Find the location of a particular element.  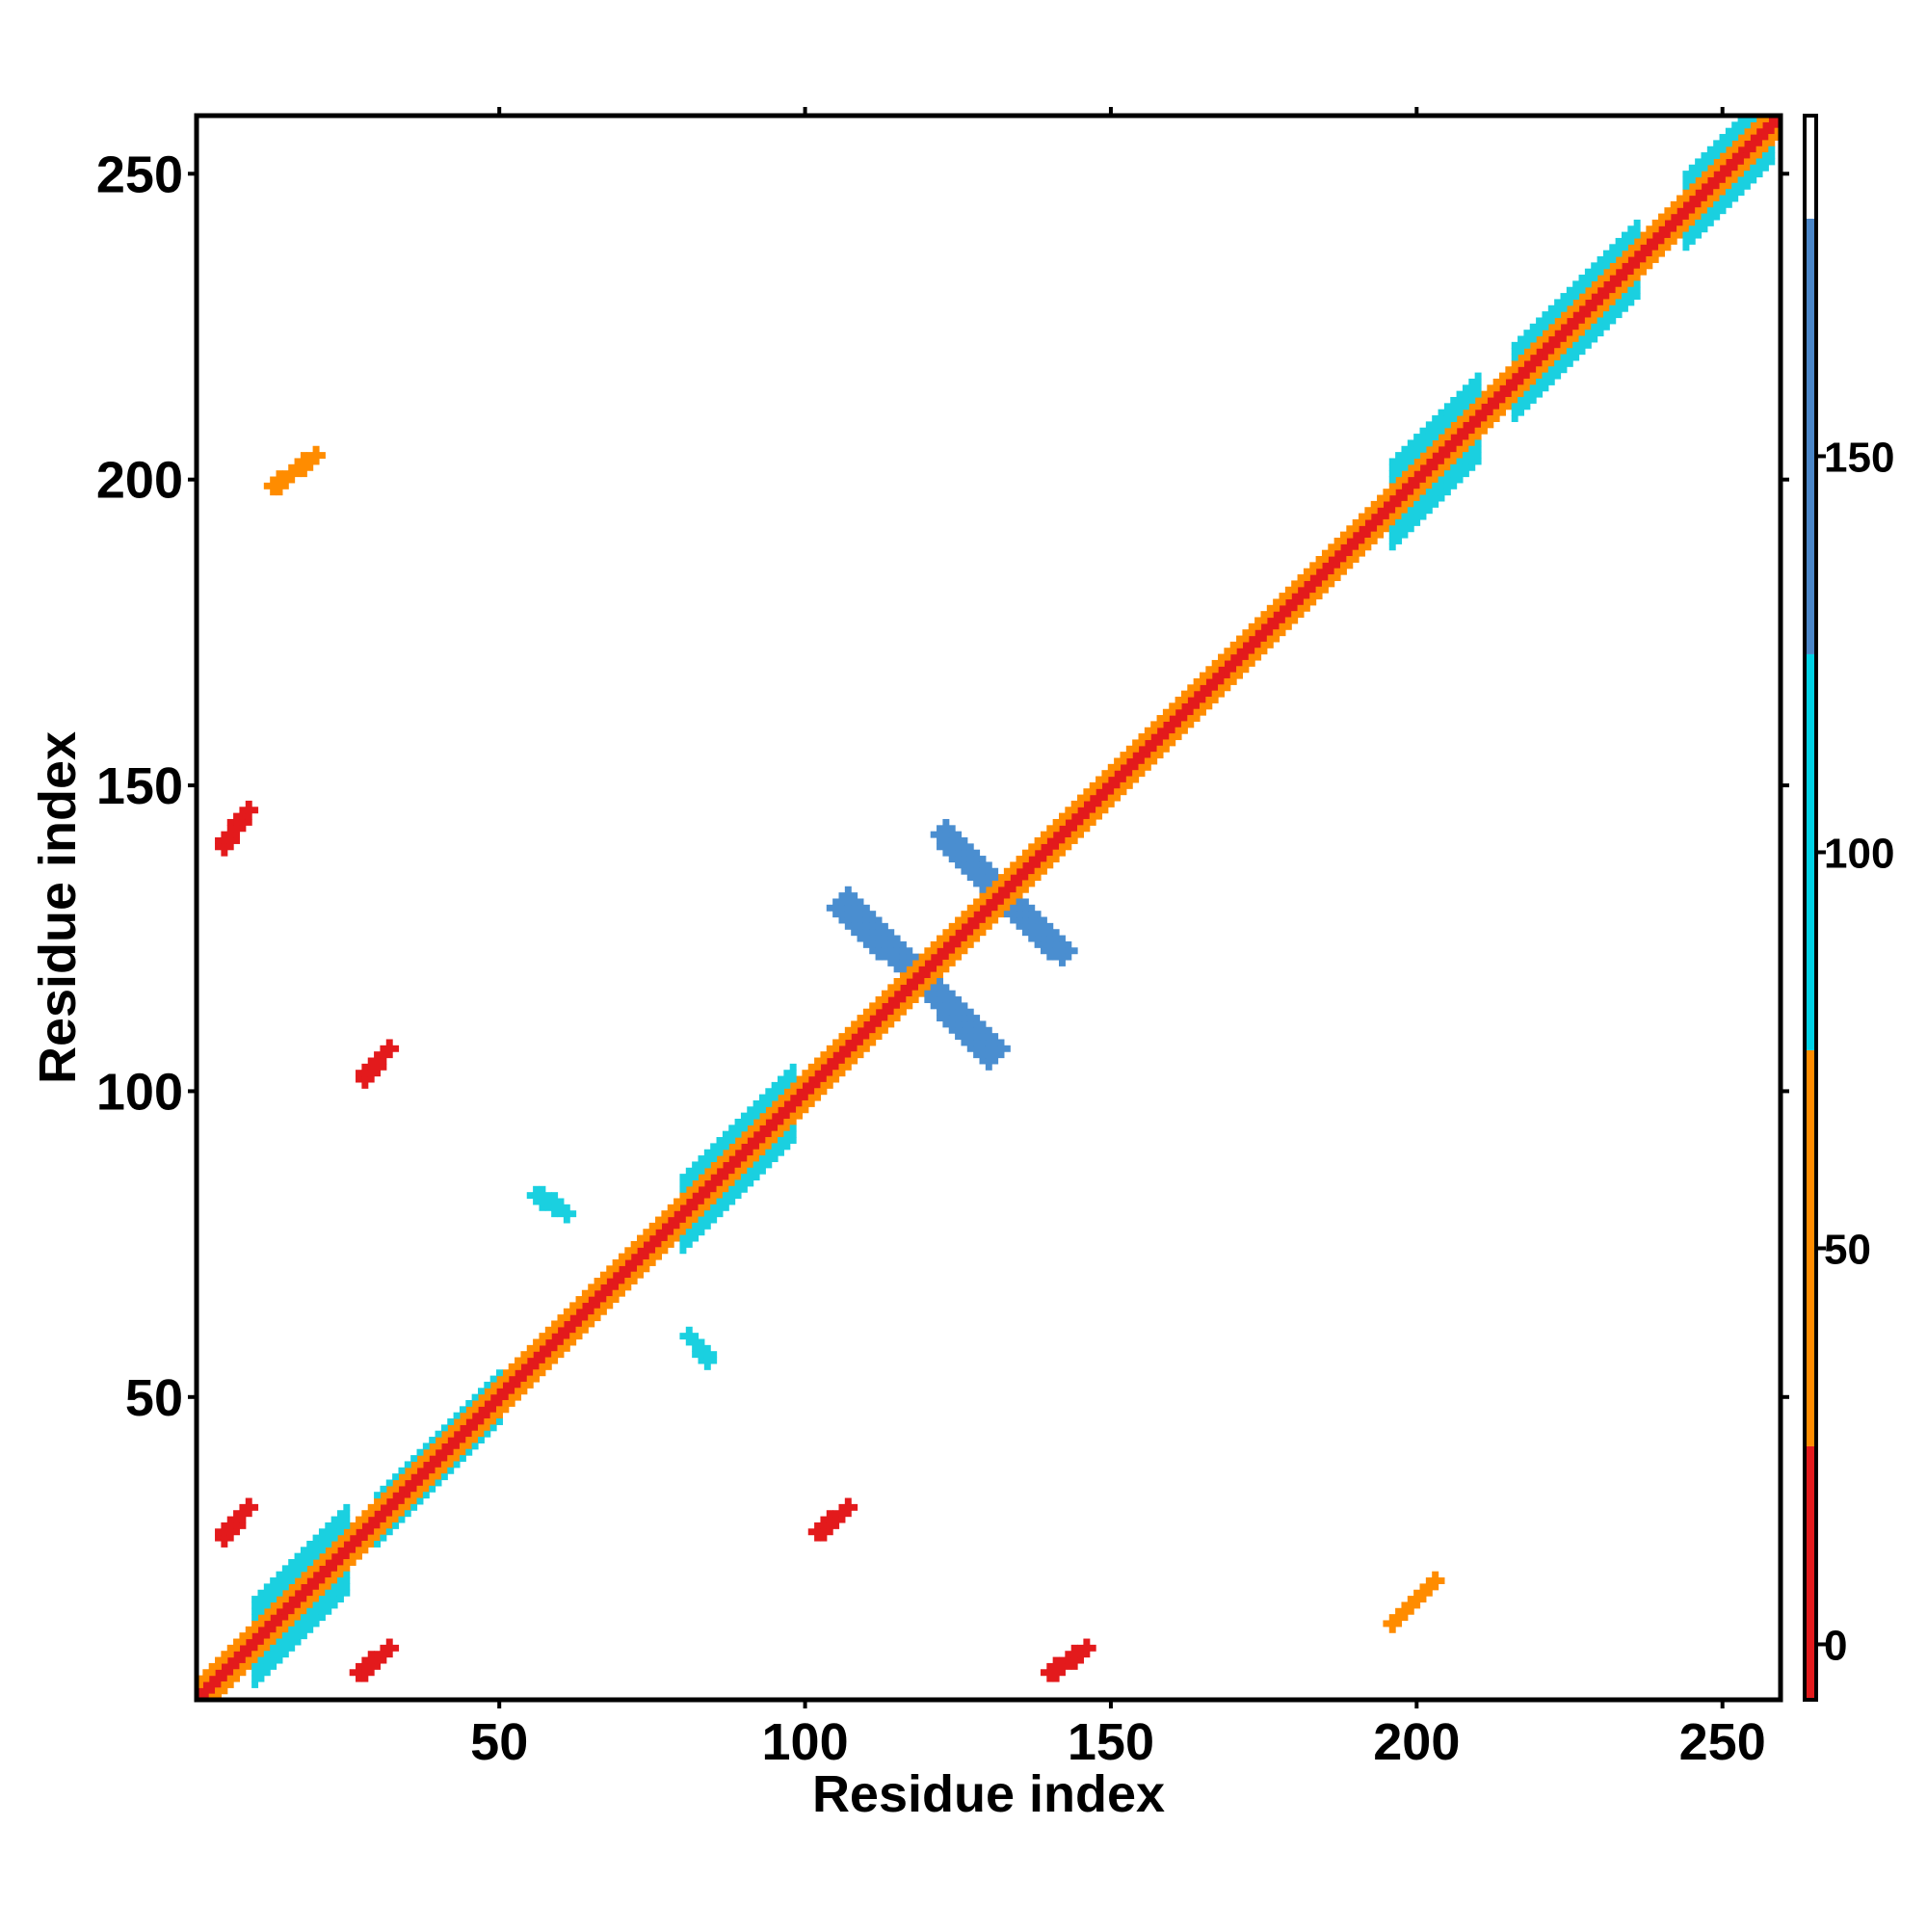

x-tick-label: 250 is located at coordinates (1722, 1742).